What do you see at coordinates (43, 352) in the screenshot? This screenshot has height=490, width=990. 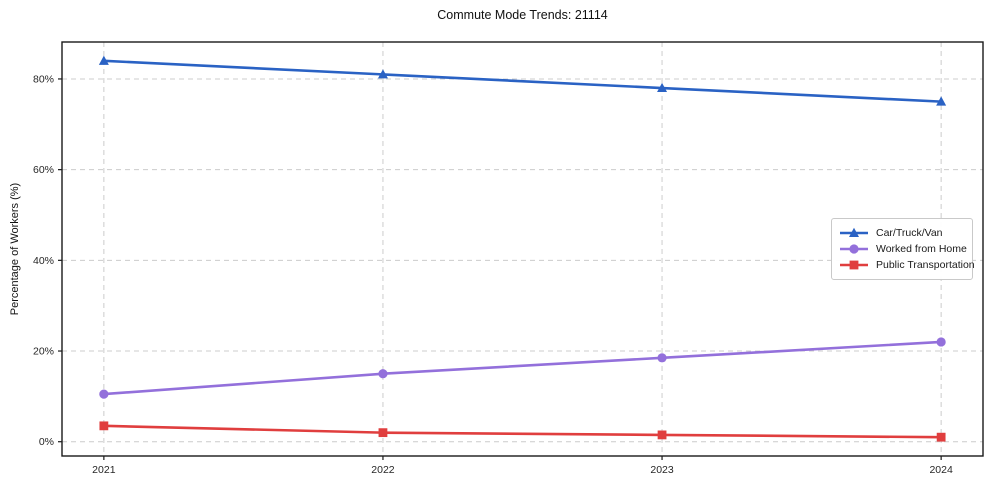 I see `y-tick-label: 20%` at bounding box center [43, 352].